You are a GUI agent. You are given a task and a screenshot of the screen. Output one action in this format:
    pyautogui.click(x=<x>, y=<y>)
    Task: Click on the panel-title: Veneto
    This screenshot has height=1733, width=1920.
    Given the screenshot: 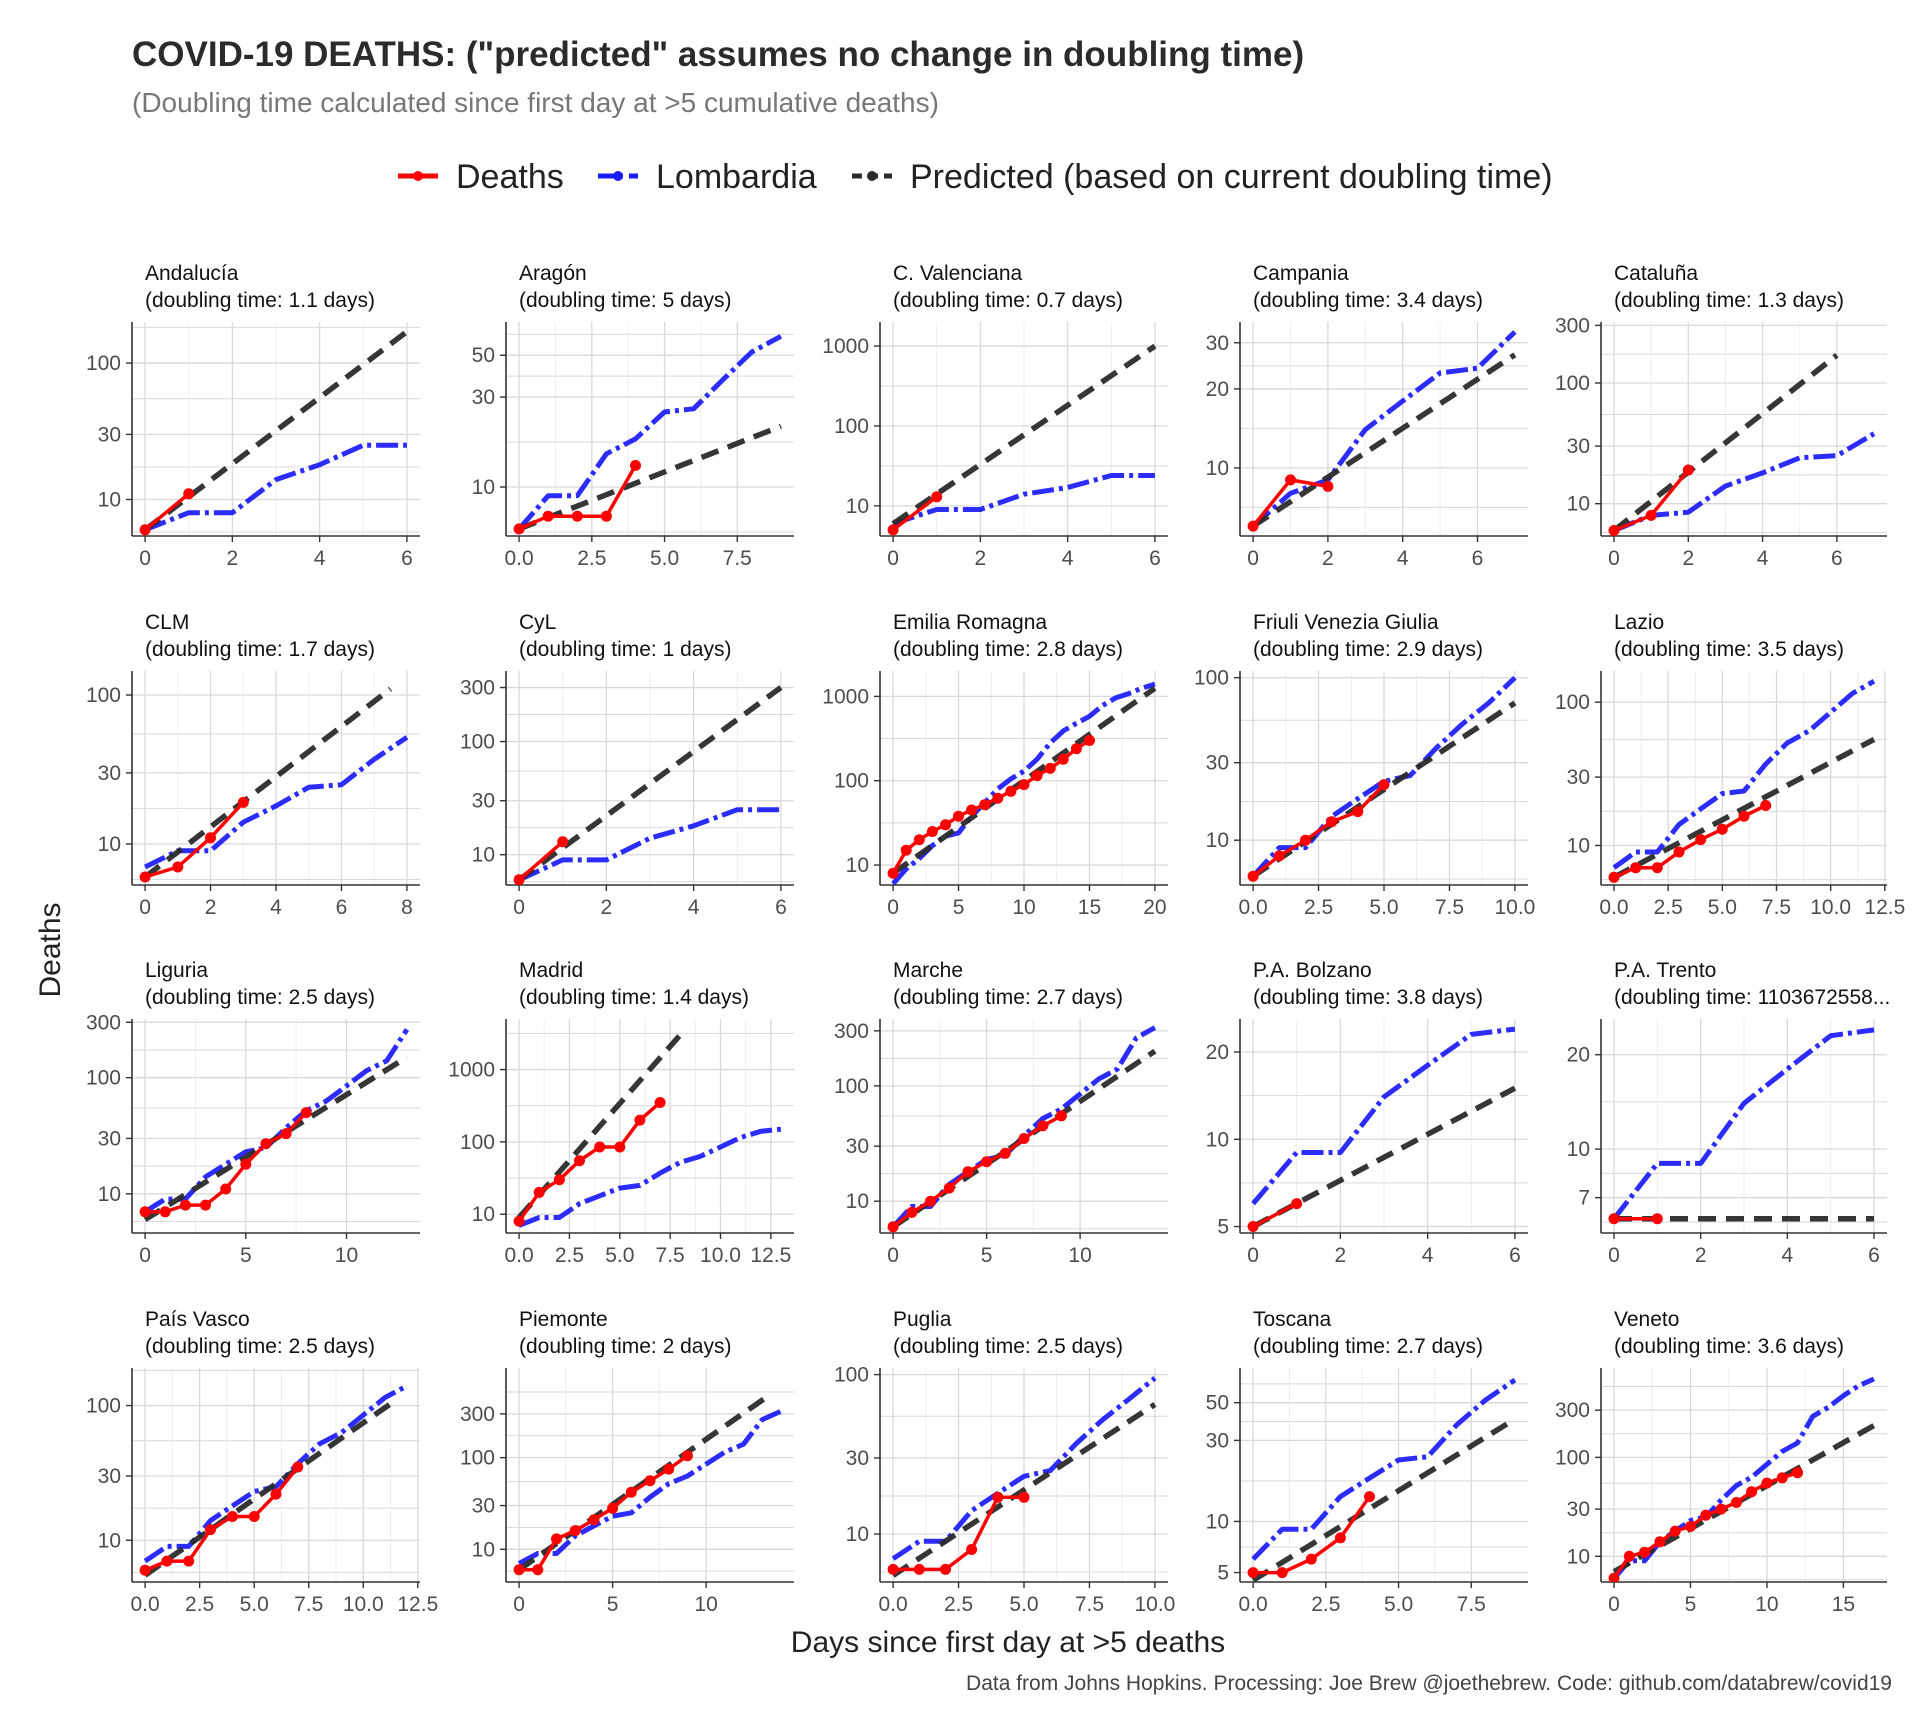 What is the action you would take?
    pyautogui.click(x=1646, y=1319)
    